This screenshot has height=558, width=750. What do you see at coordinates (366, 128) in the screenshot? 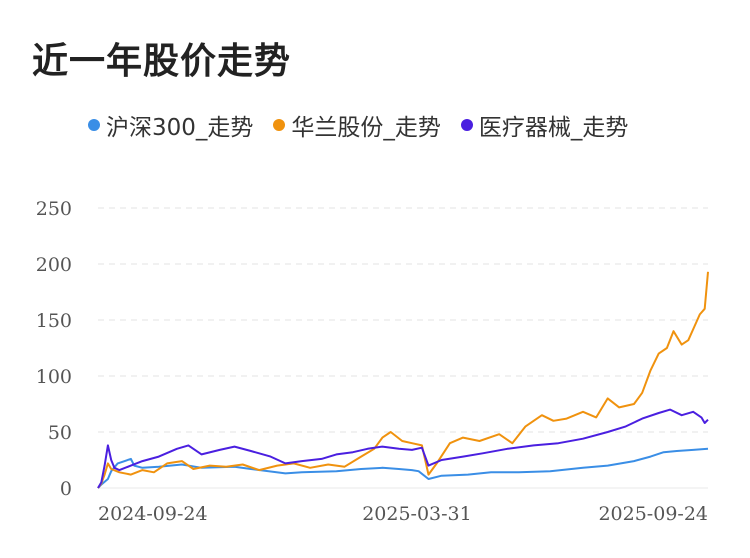
I see `legend-label-hualan: 华兰股份_走势` at bounding box center [366, 128].